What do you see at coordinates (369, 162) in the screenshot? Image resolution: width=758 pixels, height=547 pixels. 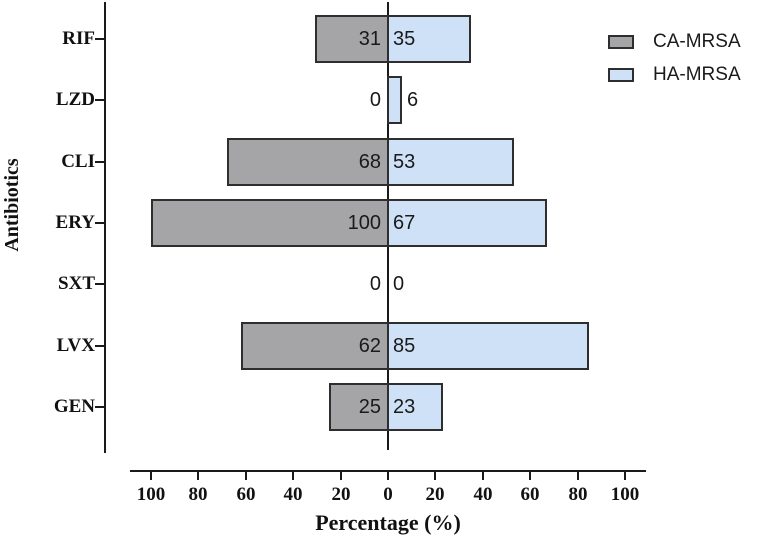 I see `value-ca-mrsa-cli: 68` at bounding box center [369, 162].